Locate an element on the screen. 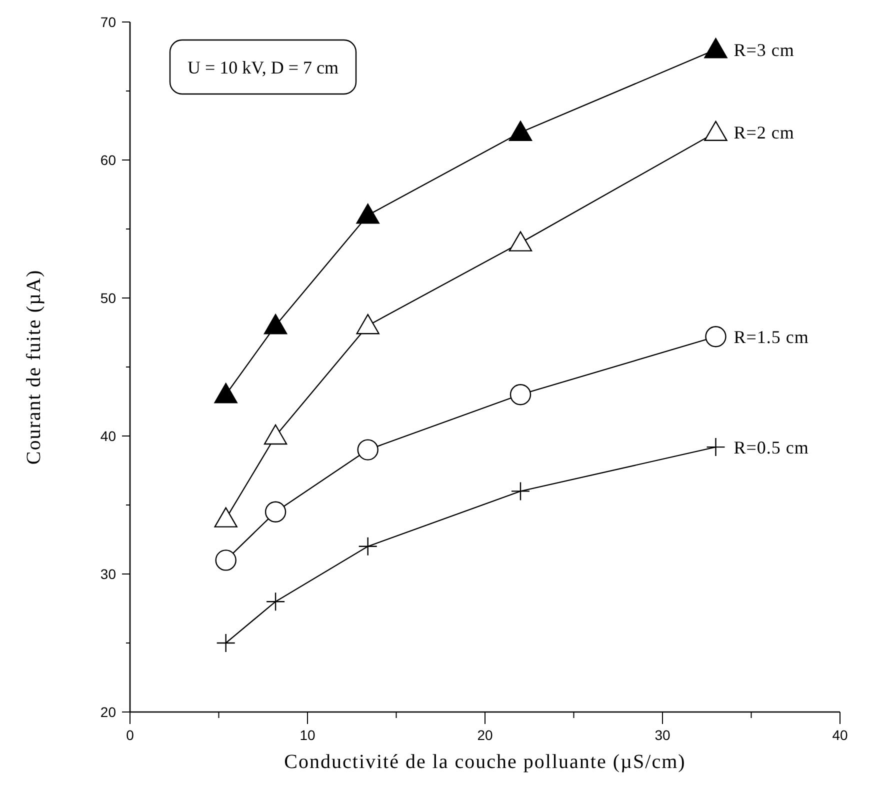  x-tick-label: 20 is located at coordinates (485, 735).